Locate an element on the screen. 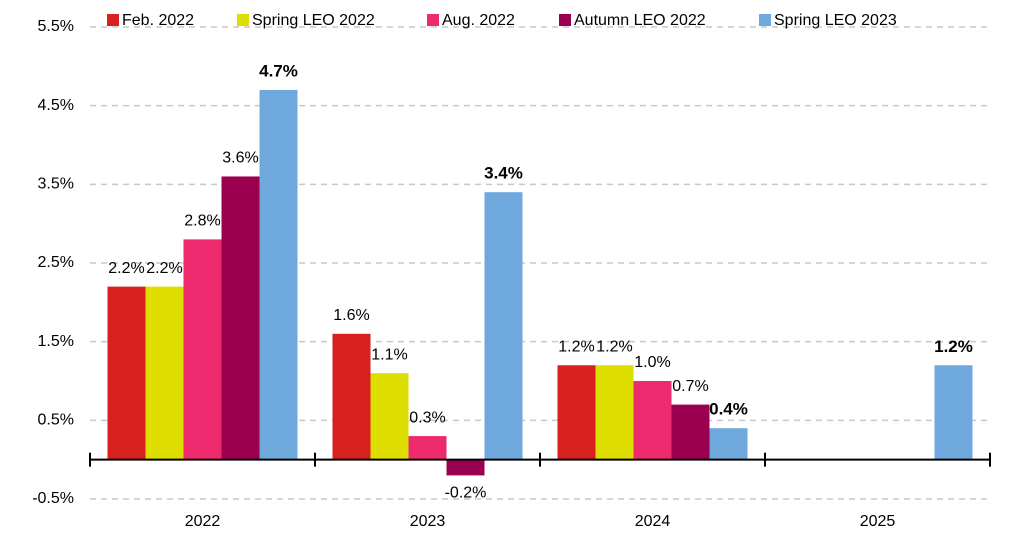 The height and width of the screenshot is (540, 1024). legend-label: Spring LEO 2023 is located at coordinates (835, 20).